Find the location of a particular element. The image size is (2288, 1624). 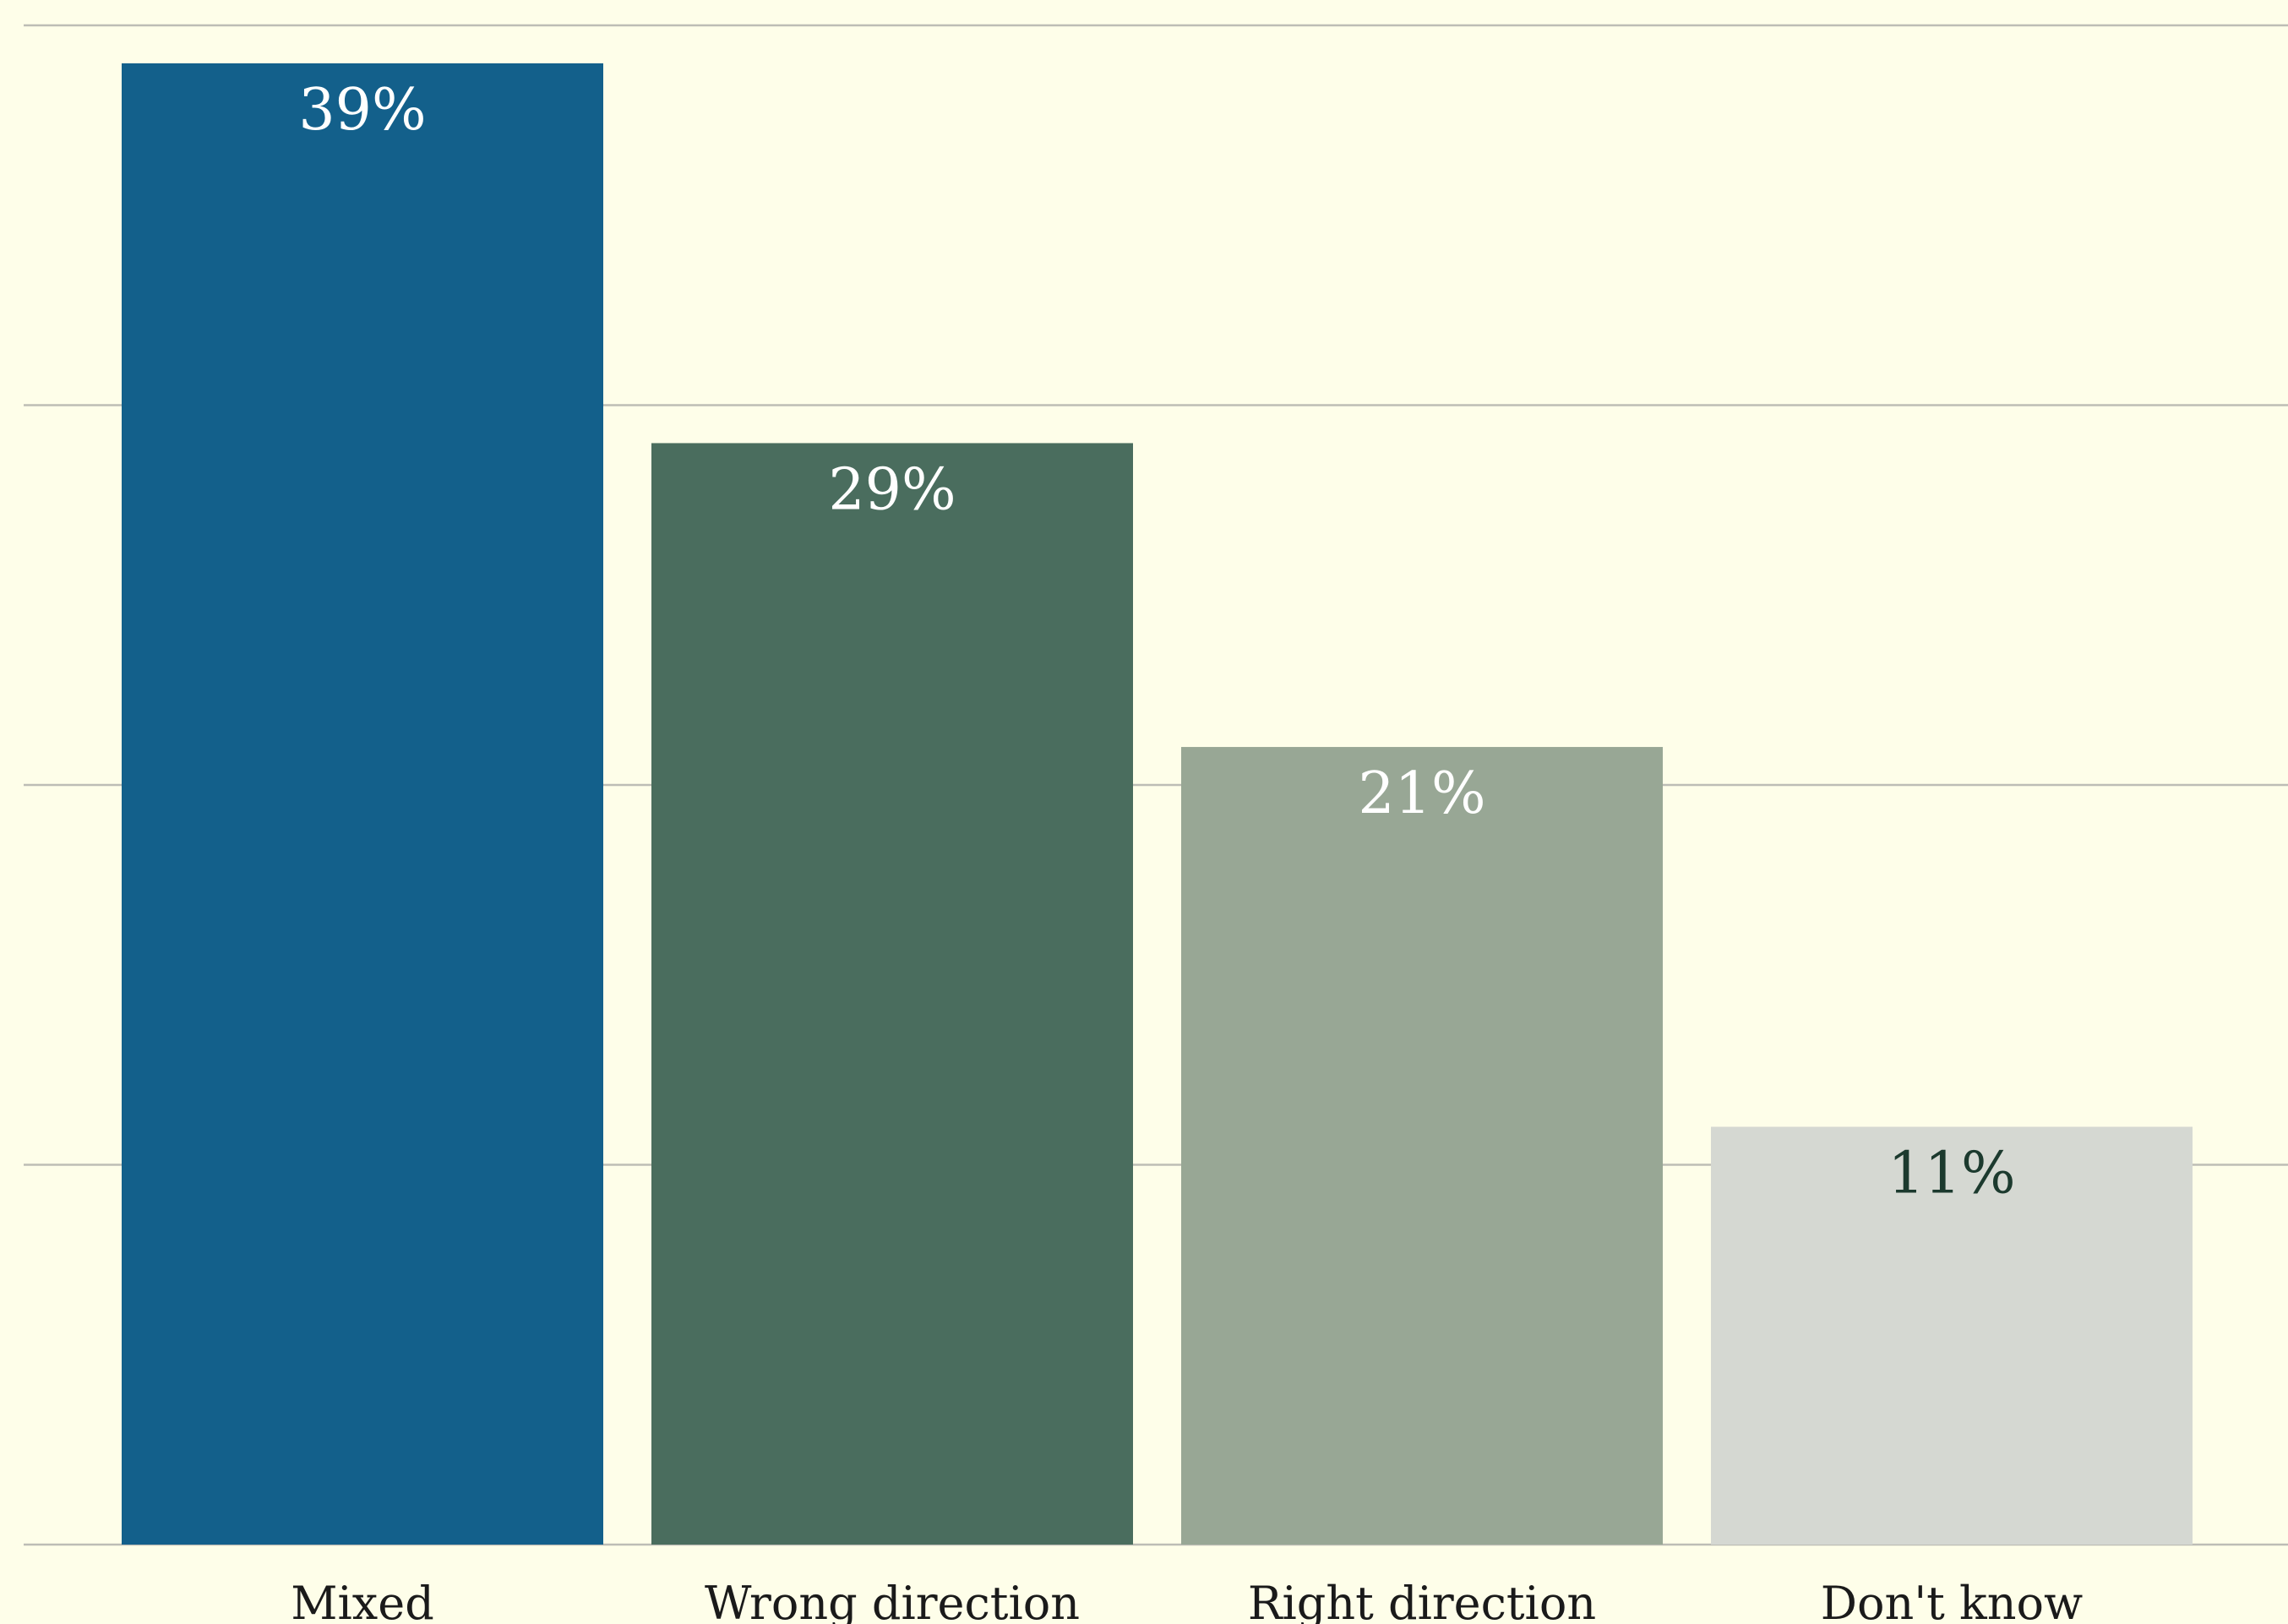

value-label-3: 11% is located at coordinates (1951, 1174).